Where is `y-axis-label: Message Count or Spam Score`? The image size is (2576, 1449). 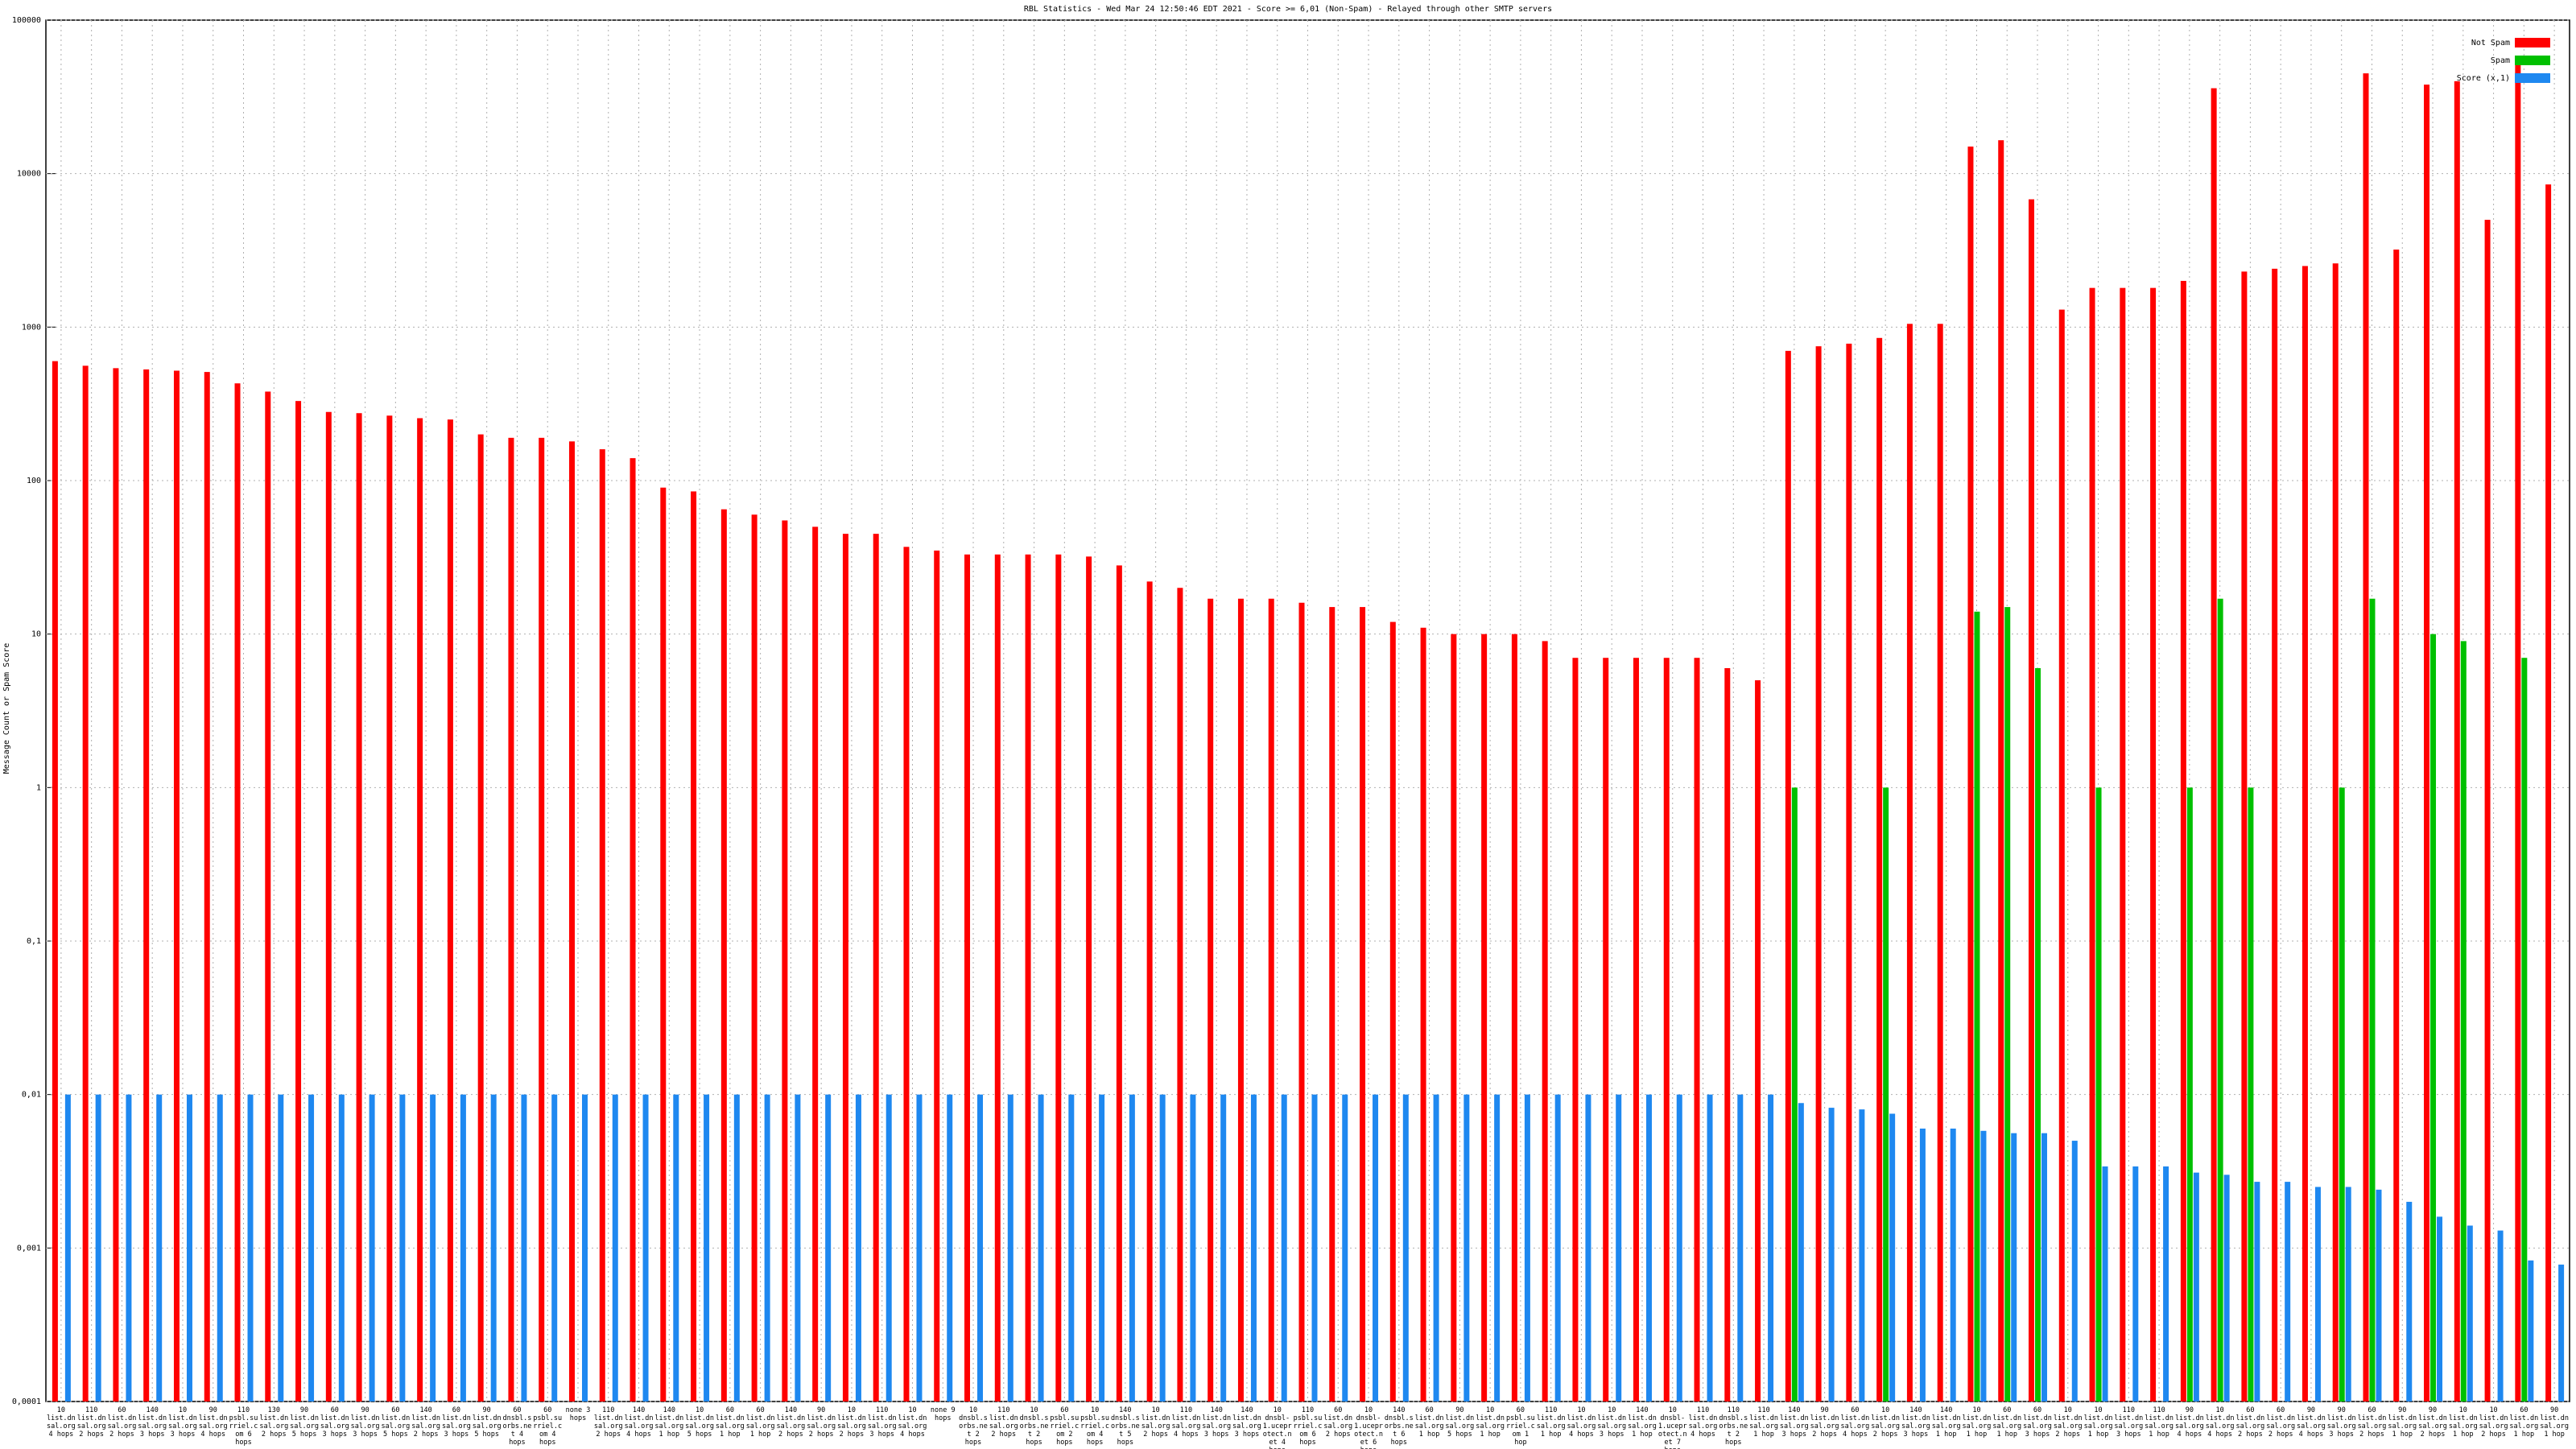 y-axis-label: Message Count or Spam Score is located at coordinates (6, 708).